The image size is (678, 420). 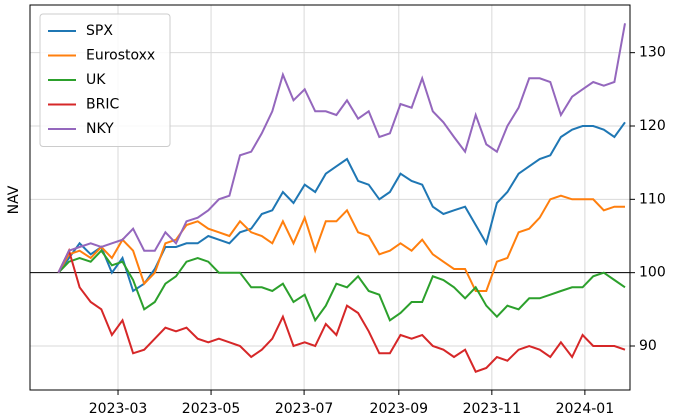 I want to click on series-line, so click(x=341, y=286).